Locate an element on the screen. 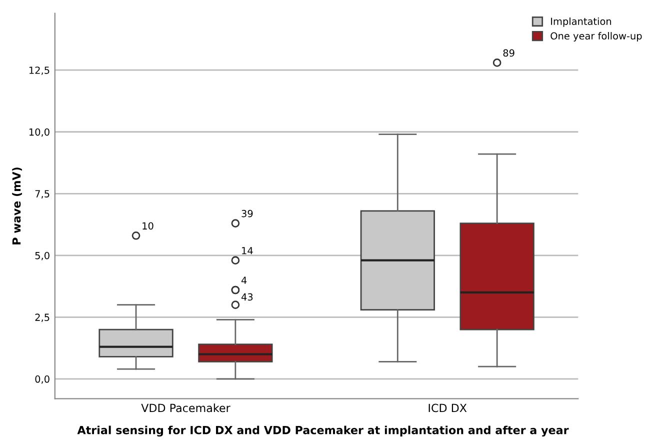 This screenshot has height=443, width=646. annotation: 39 is located at coordinates (247, 214).